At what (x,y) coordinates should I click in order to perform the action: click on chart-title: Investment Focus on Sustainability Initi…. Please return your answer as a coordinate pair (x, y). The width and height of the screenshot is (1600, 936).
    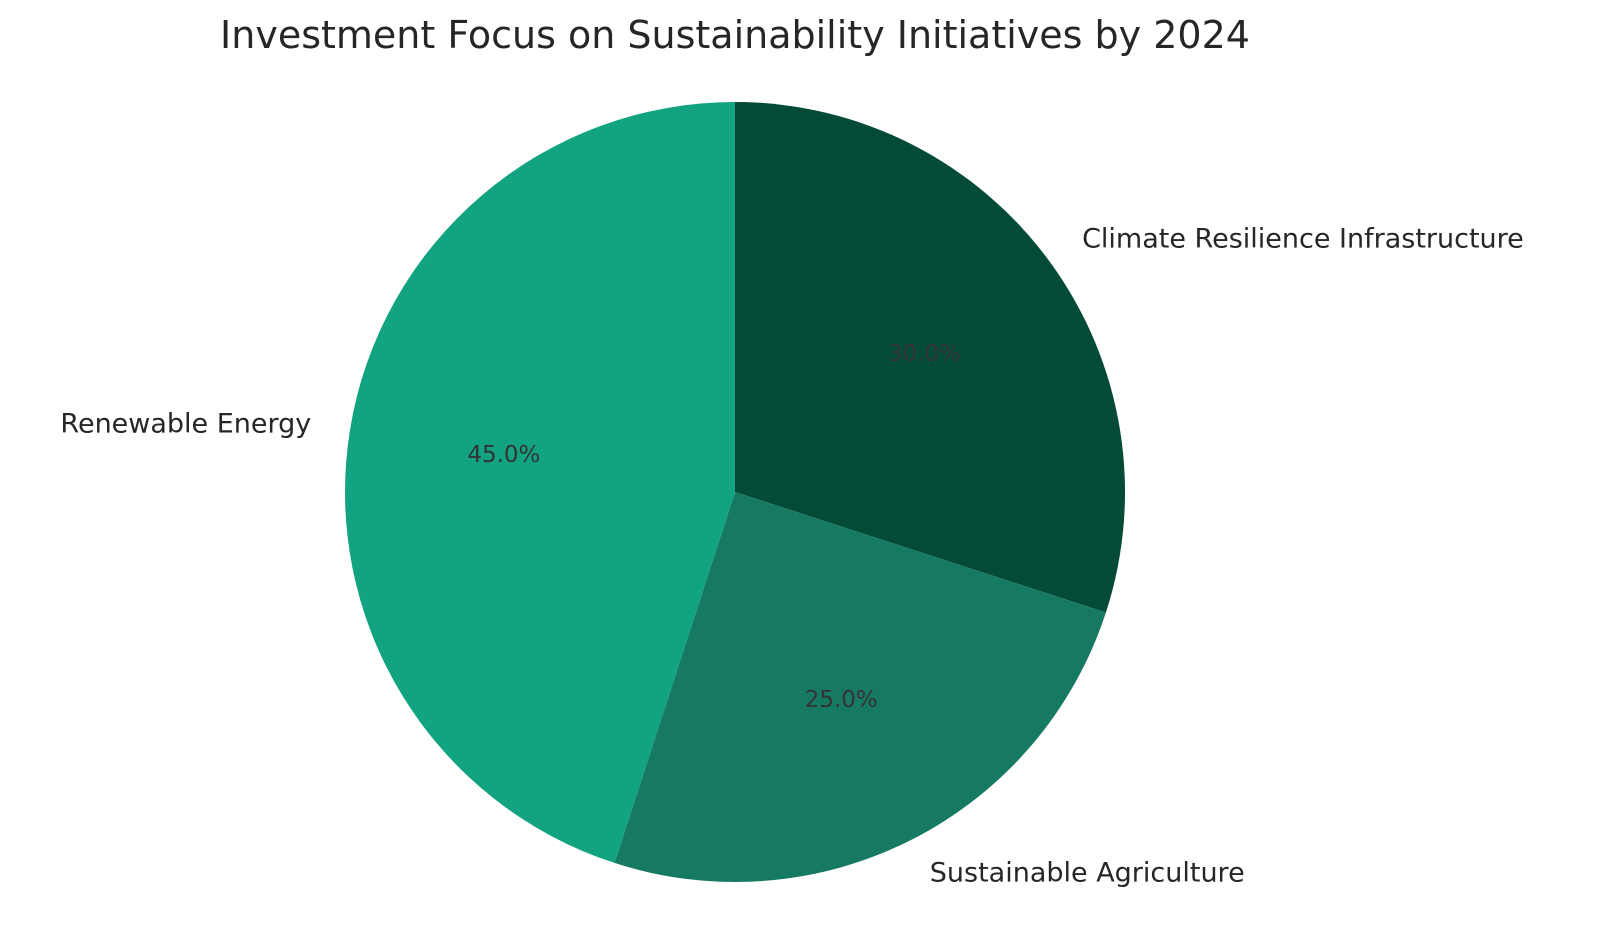
    Looking at the image, I should click on (735, 35).